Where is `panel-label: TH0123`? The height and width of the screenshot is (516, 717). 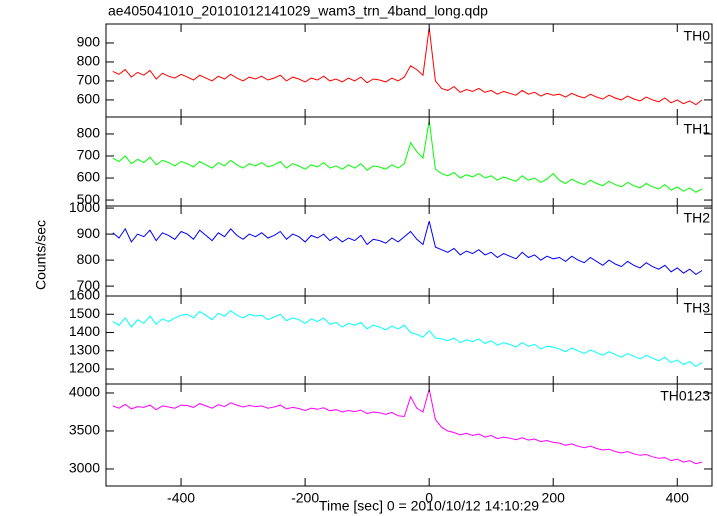 panel-label: TH0123 is located at coordinates (685, 396).